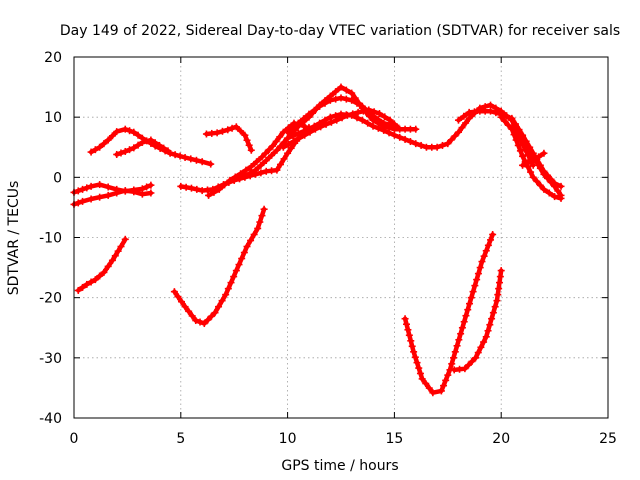 This screenshot has height=480, width=640. I want to click on y-tick-label: 10, so click(53, 118).